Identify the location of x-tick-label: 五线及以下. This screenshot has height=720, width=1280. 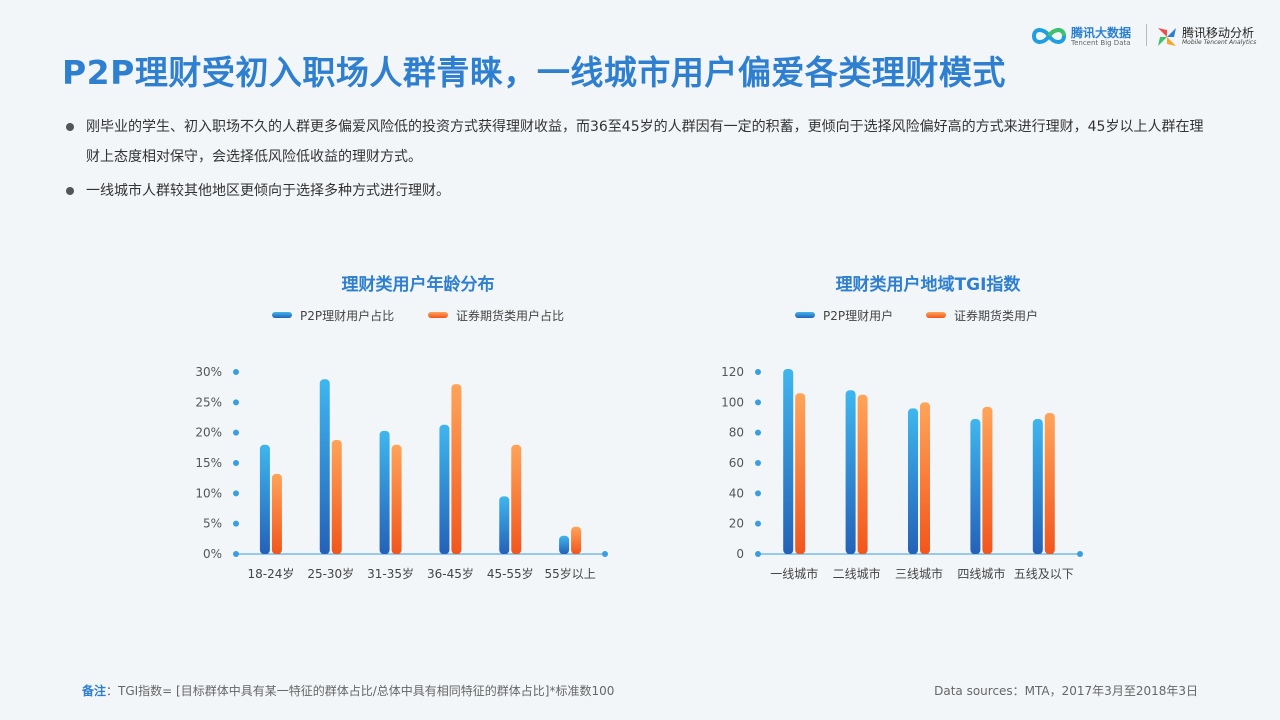
(1044, 574).